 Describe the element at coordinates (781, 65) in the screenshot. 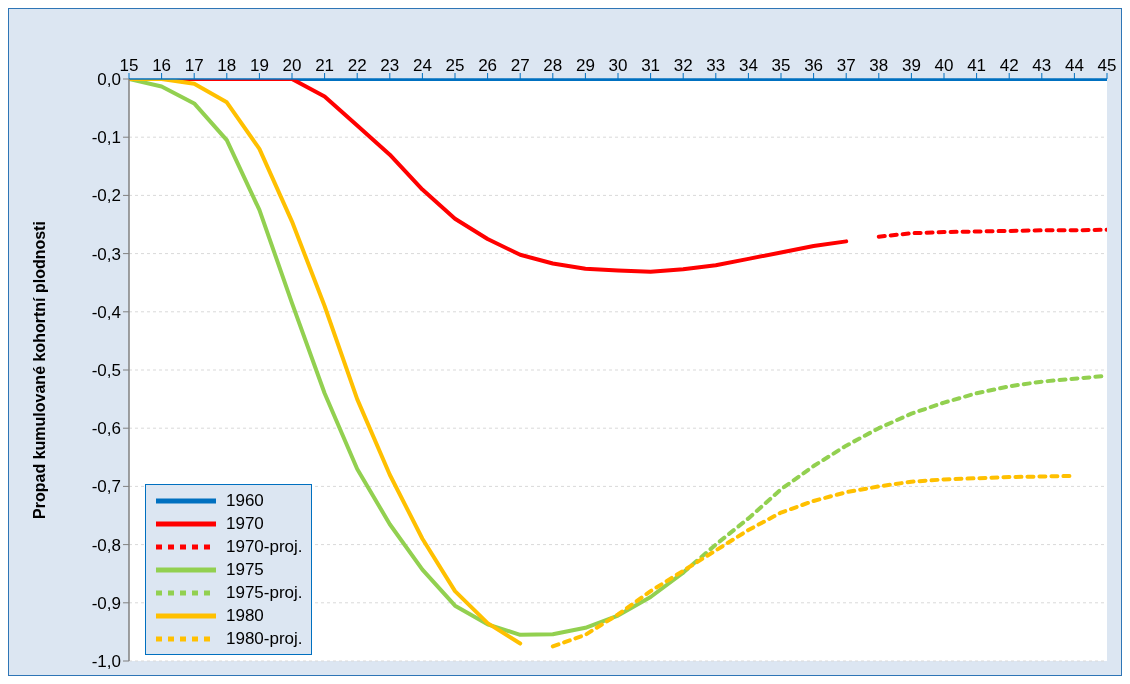

I see `x-tick-label: 35` at that location.